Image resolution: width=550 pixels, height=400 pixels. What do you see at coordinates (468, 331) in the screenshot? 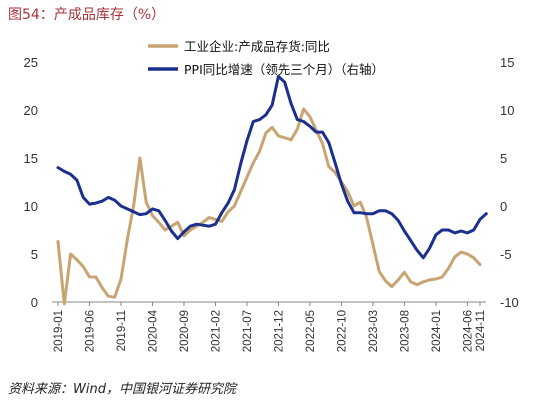
I see `x-tick-label: 2024-06` at bounding box center [468, 331].